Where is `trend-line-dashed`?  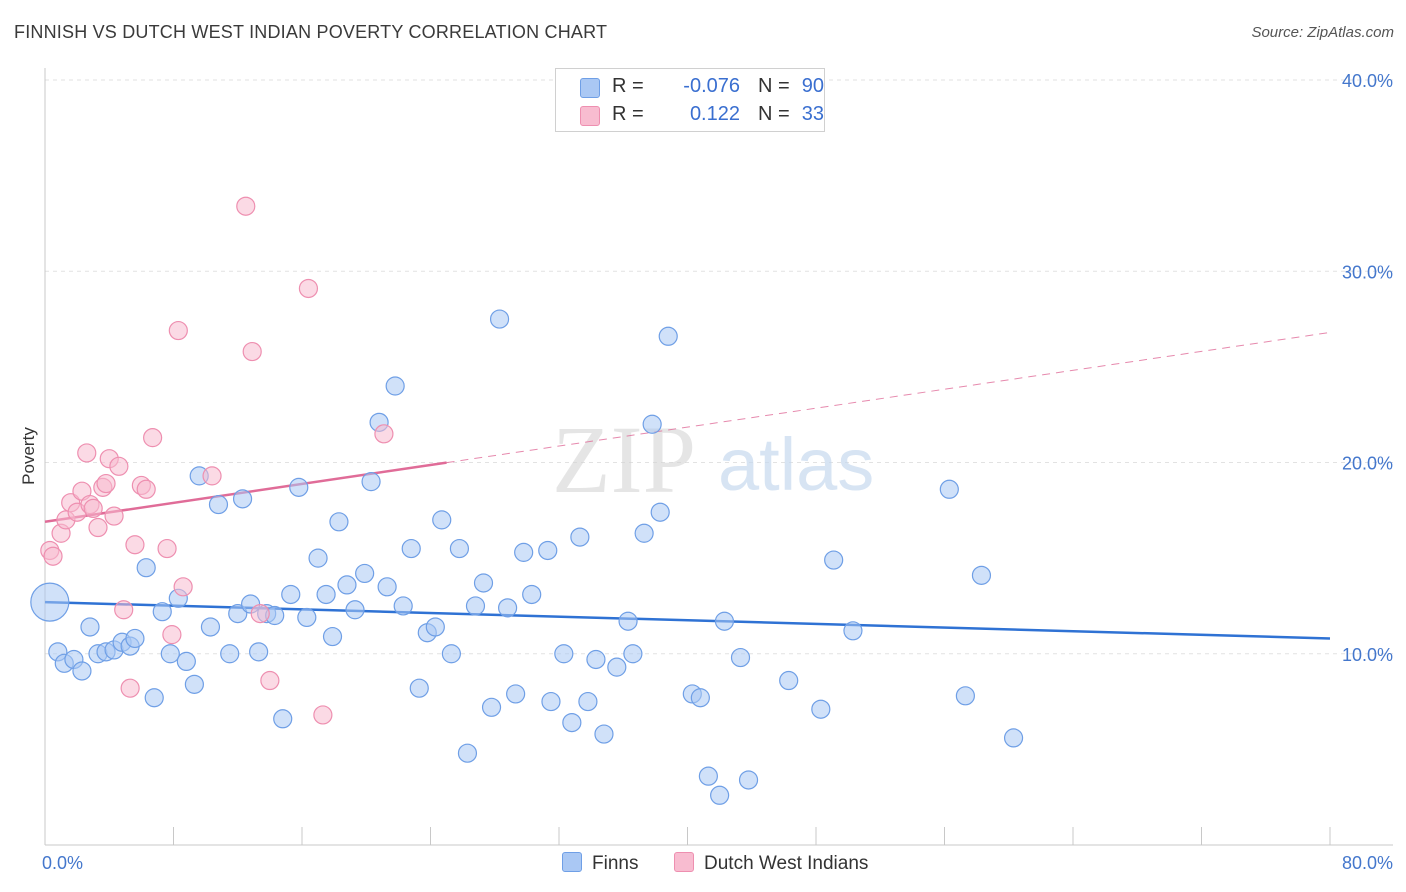
trend-line-dashed is located at coordinates (888, 397).